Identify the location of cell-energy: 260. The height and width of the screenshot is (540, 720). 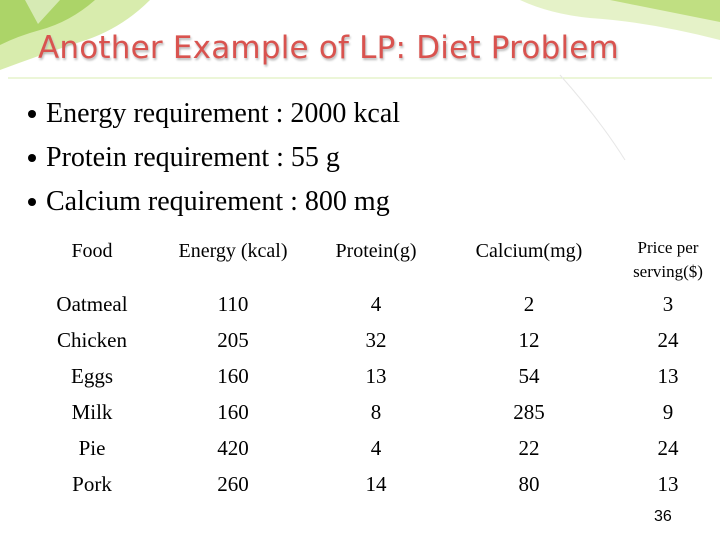
(233, 483).